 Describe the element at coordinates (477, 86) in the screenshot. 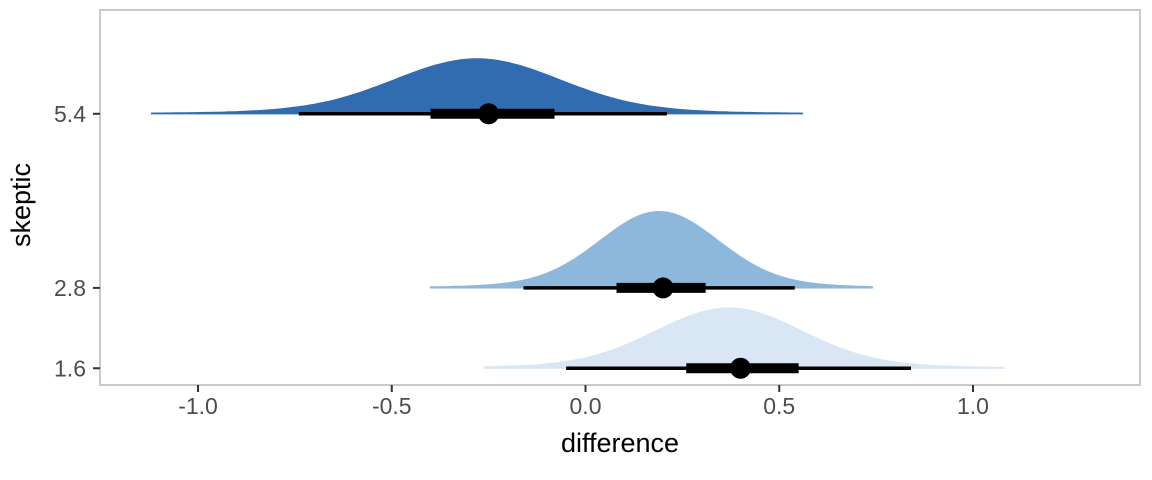

I see `density-skeptic-5.4` at that location.